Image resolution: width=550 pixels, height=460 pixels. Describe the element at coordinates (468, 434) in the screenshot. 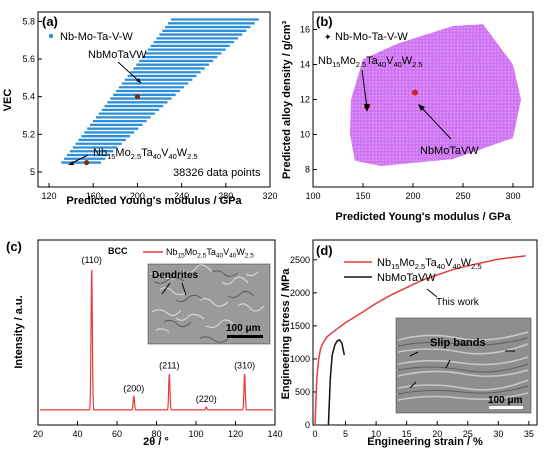

I see `panel-d-xtick-label: 25` at that location.